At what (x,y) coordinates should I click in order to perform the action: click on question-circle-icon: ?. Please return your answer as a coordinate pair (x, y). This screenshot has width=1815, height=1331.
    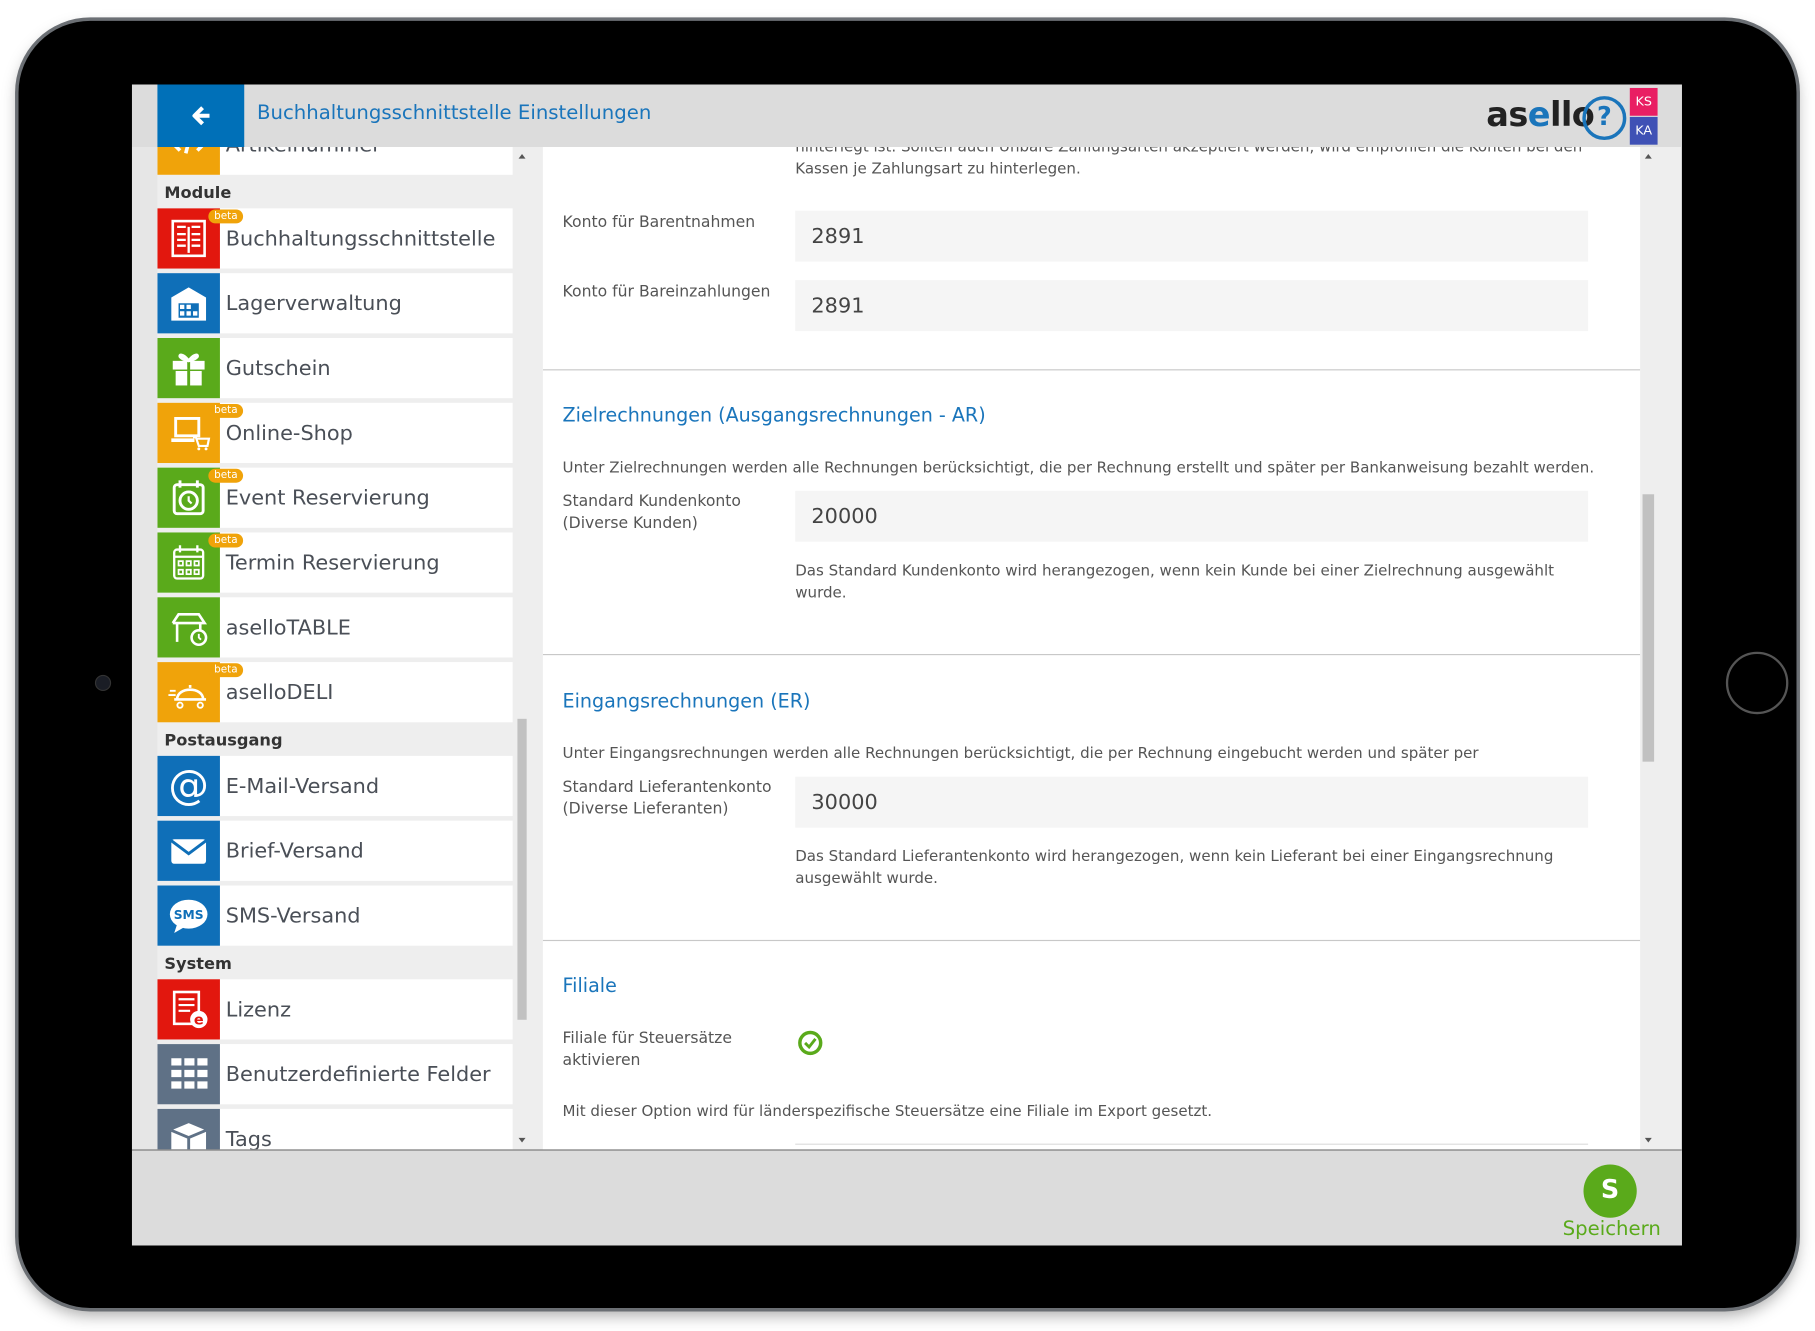
    Looking at the image, I should click on (1604, 118).